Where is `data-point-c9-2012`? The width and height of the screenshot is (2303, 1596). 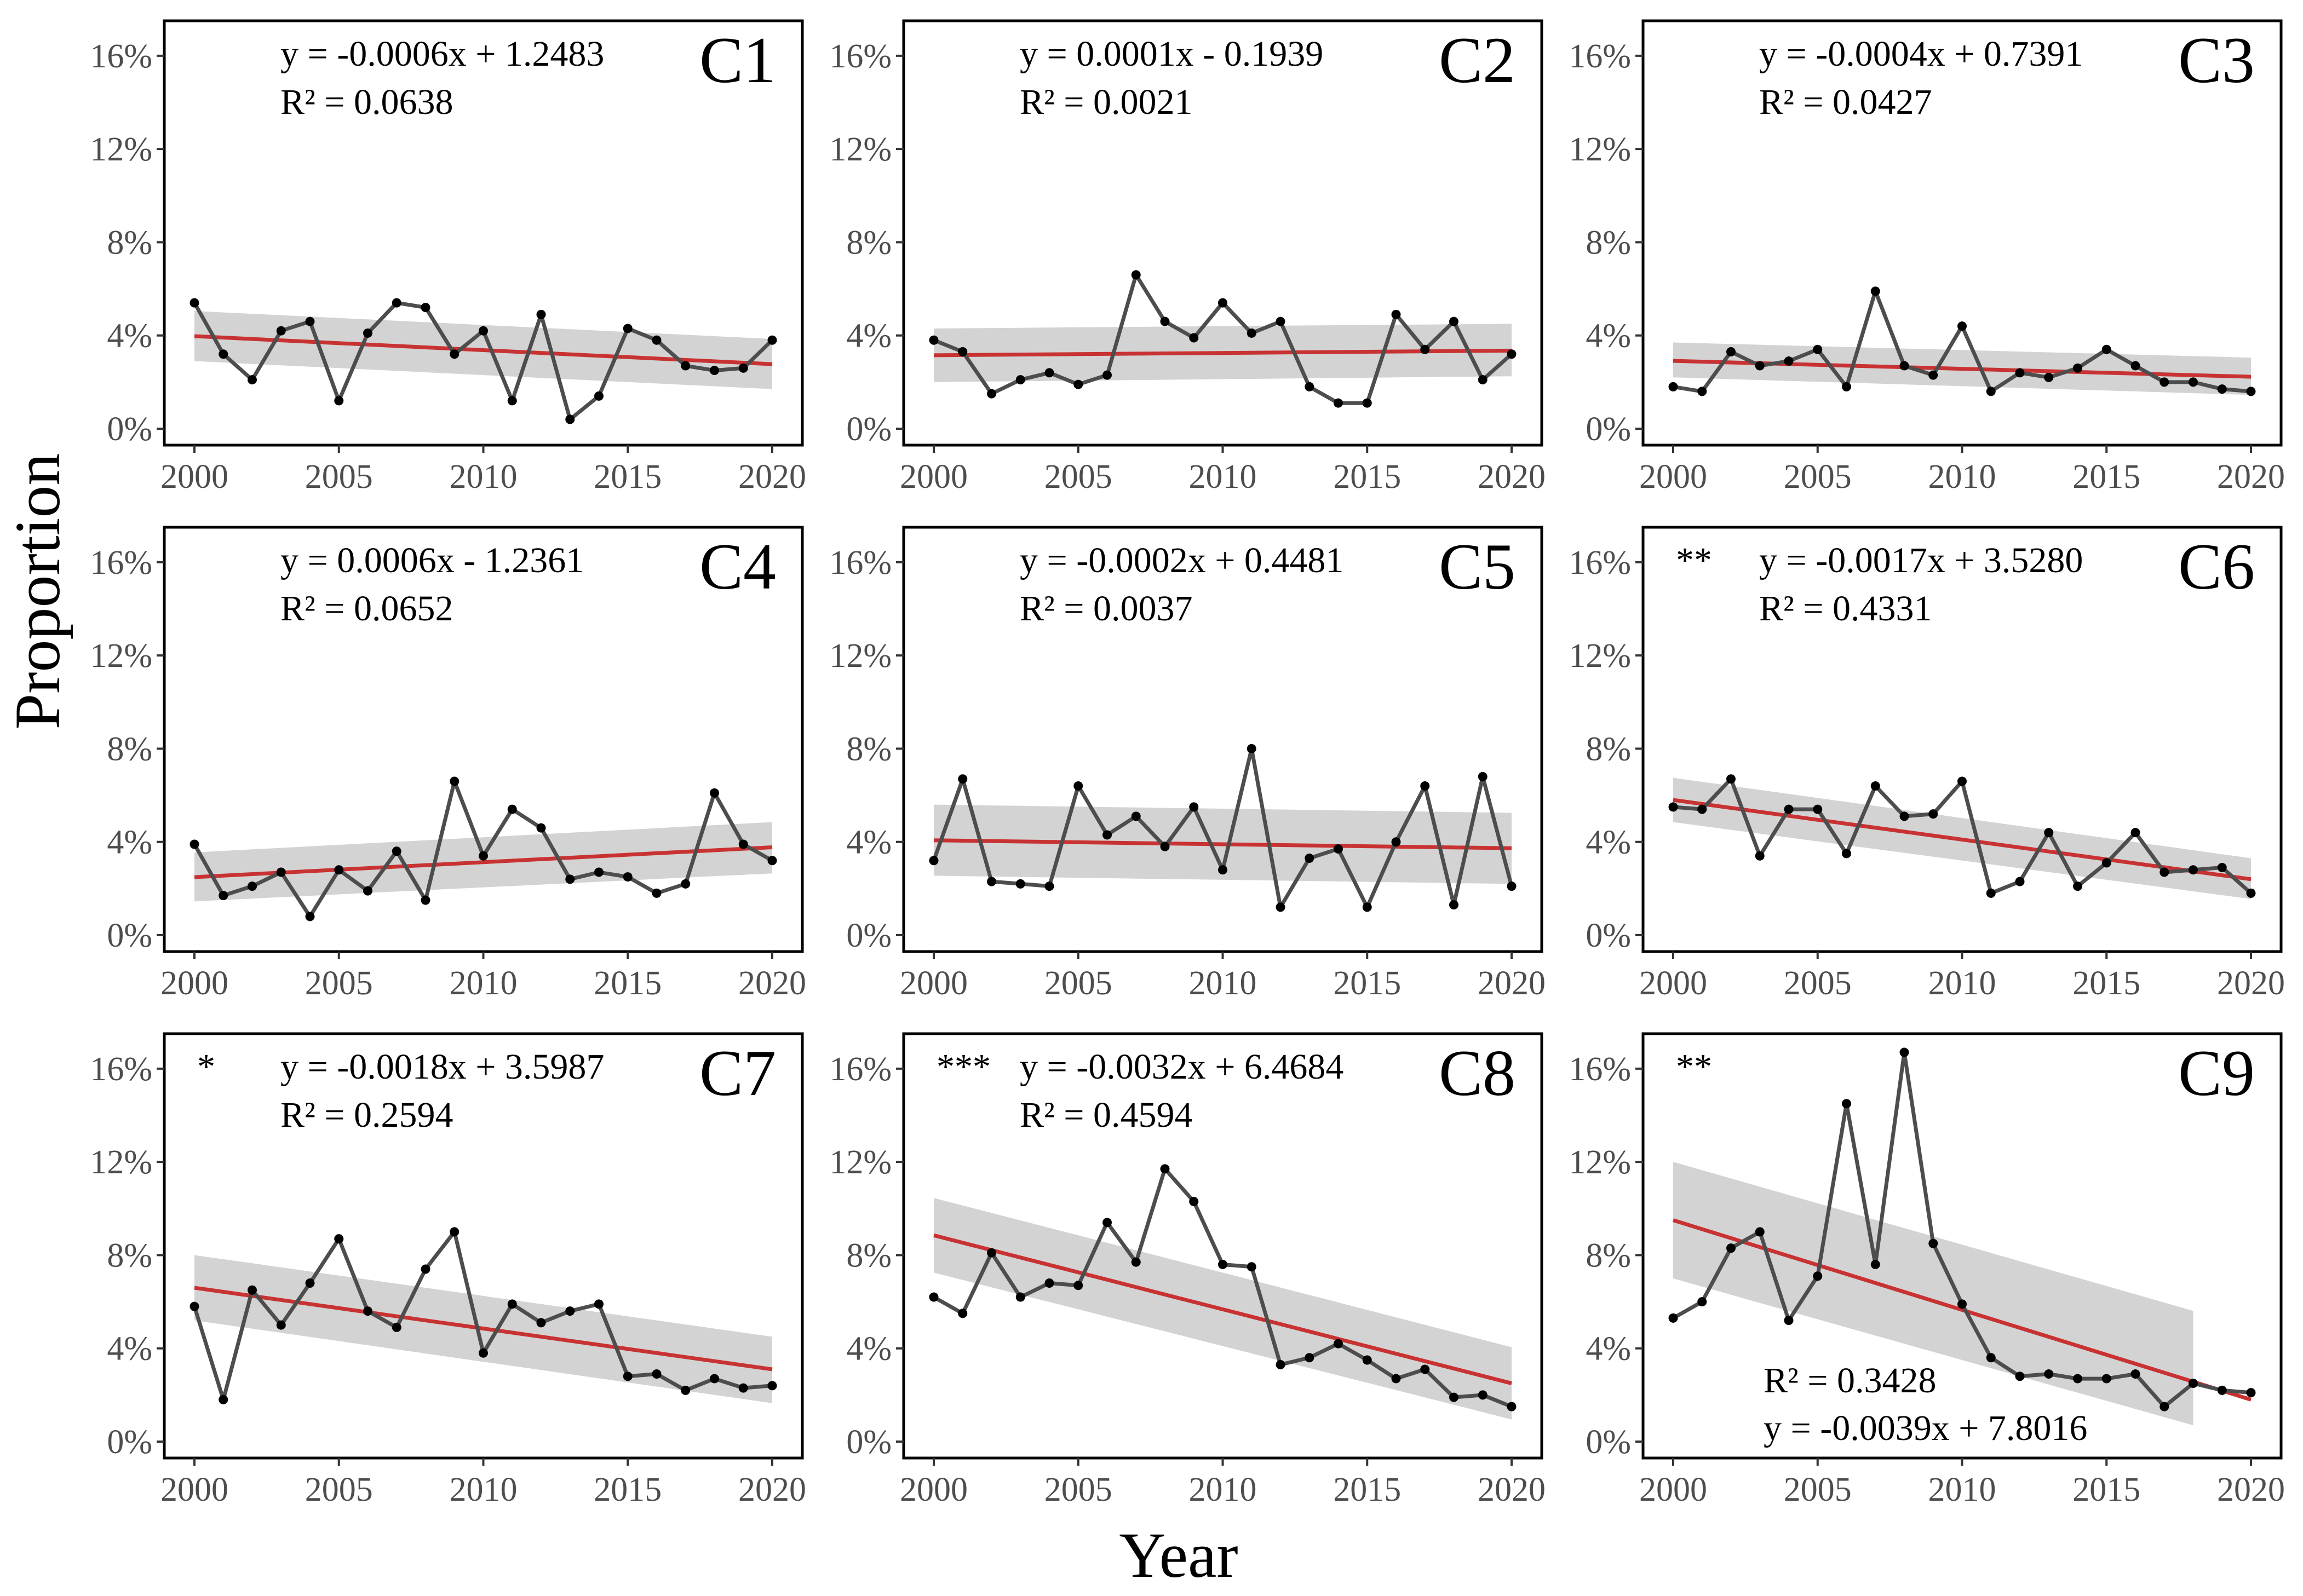
data-point-c9-2012 is located at coordinates (2020, 1376).